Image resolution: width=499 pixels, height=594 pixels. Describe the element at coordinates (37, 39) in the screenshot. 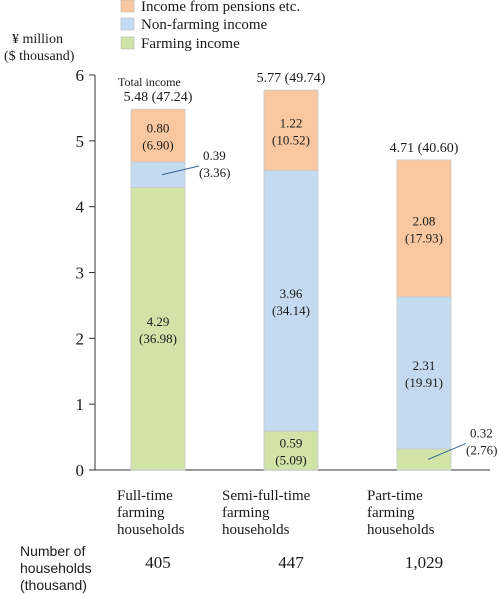

I see `y-axis-label-line1: ¥ million` at that location.